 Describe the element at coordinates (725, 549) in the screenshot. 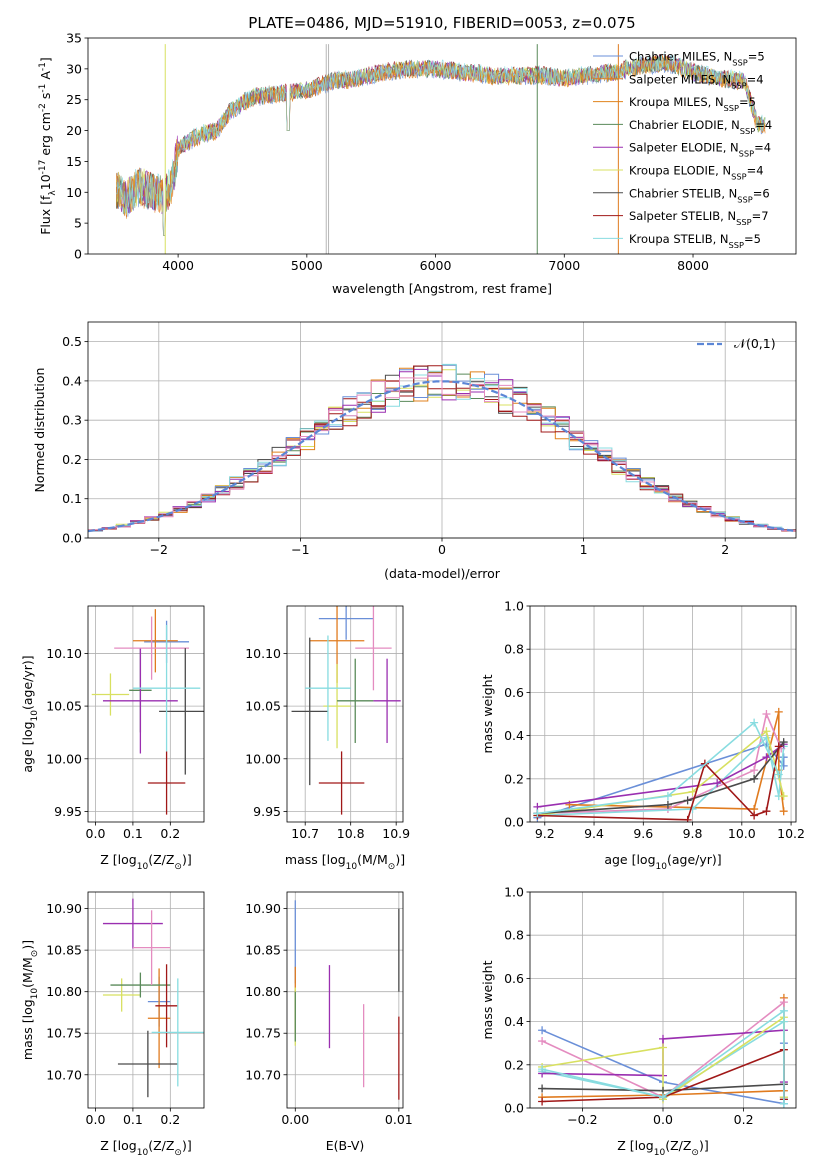

I see `x-tick-label: 2` at that location.